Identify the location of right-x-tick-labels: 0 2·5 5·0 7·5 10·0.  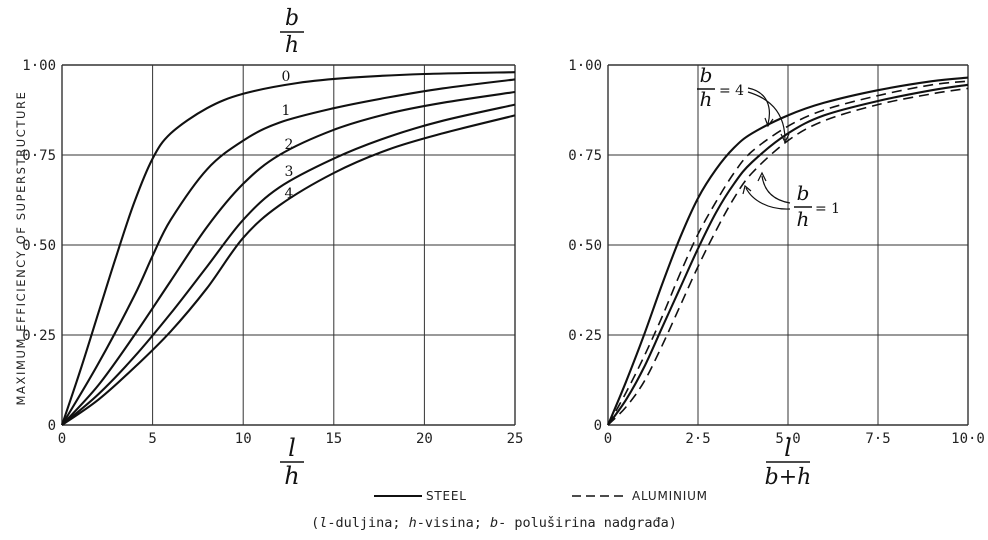
(794, 439).